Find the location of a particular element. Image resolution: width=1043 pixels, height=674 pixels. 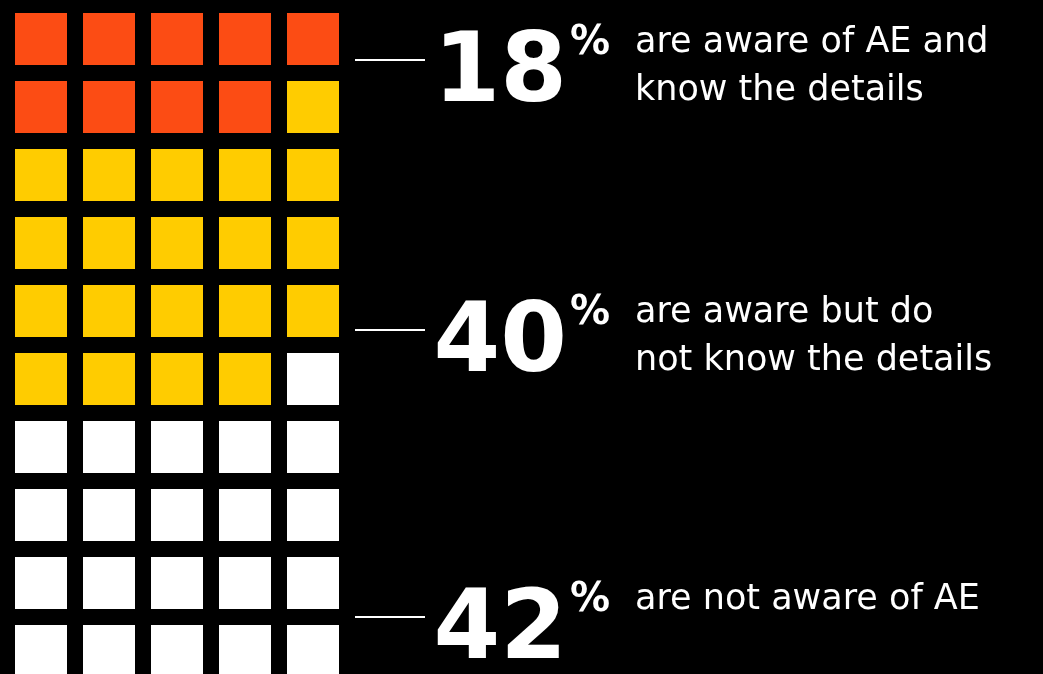

data-label: 18% is located at coordinates (522, 68).